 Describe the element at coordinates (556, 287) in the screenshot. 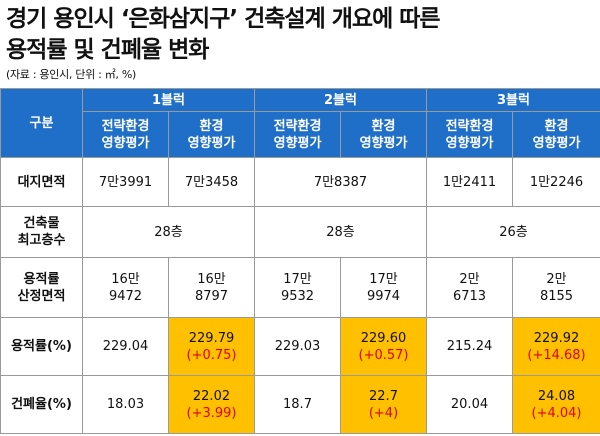

I see `table-cell: 2만 8155` at that location.